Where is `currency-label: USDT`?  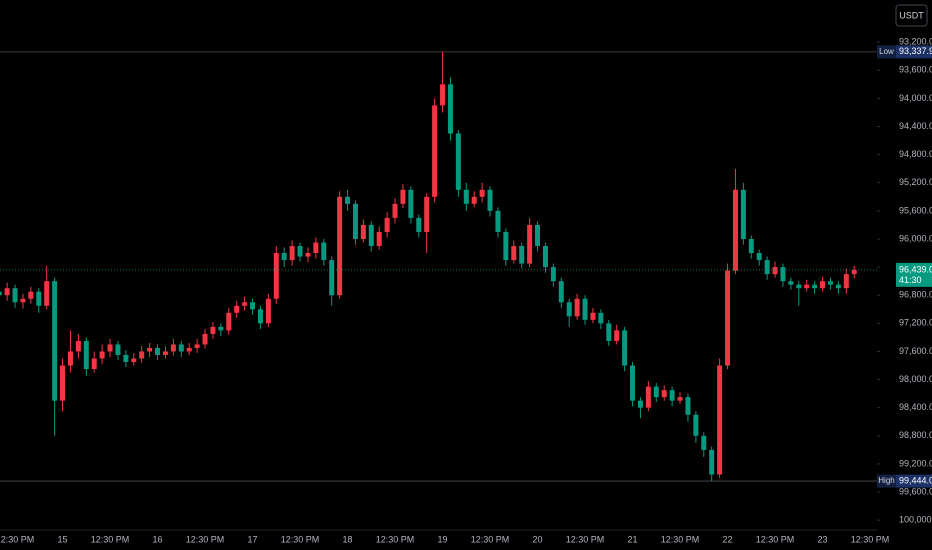 currency-label: USDT is located at coordinates (911, 15).